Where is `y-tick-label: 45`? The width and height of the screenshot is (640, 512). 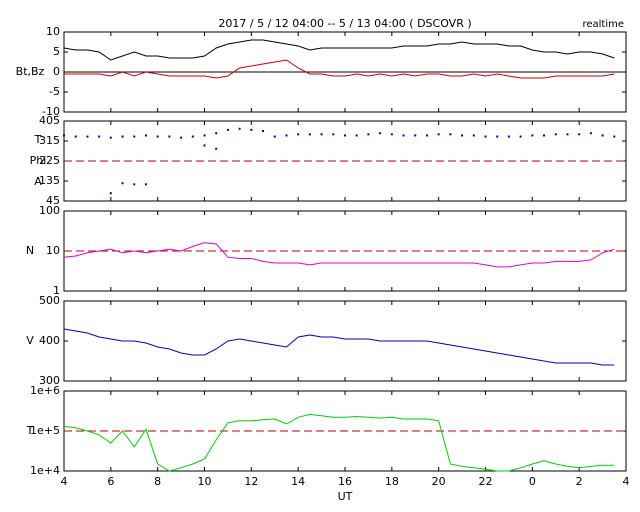 y-tick-label: 45 is located at coordinates (53, 200).